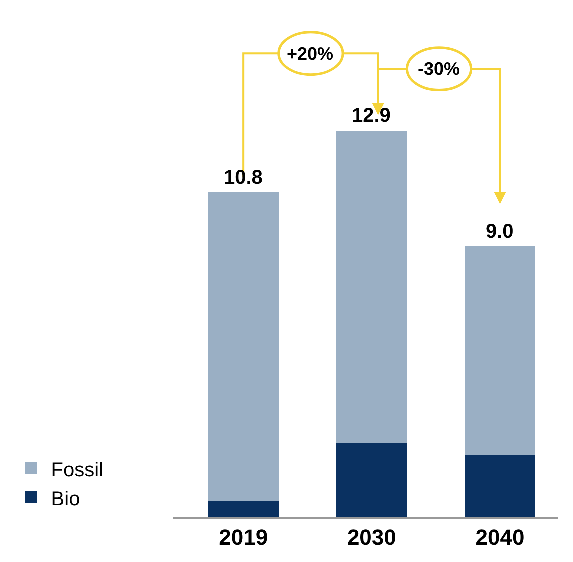 This screenshot has width=573, height=562. What do you see at coordinates (500, 537) in the screenshot?
I see `x-tick-label: 2040` at bounding box center [500, 537].